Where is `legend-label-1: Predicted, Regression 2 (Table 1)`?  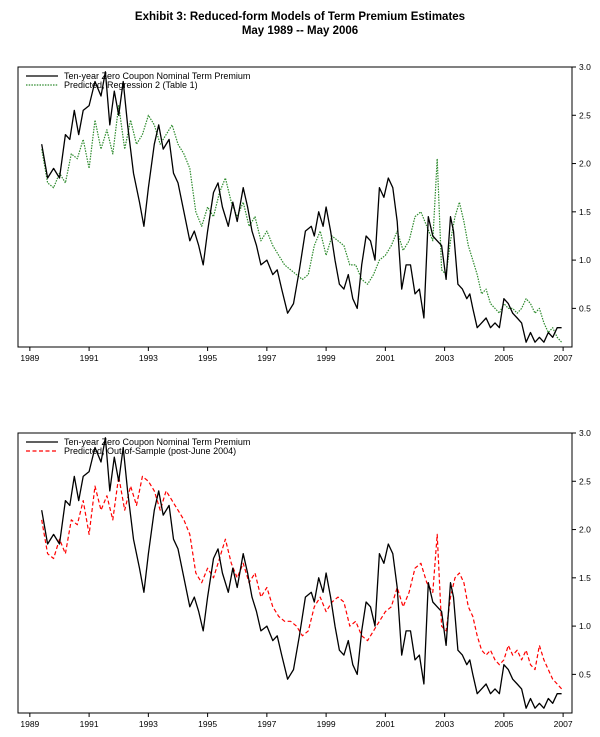 legend-label-1: Predicted, Regression 2 (Table 1) is located at coordinates (131, 85).